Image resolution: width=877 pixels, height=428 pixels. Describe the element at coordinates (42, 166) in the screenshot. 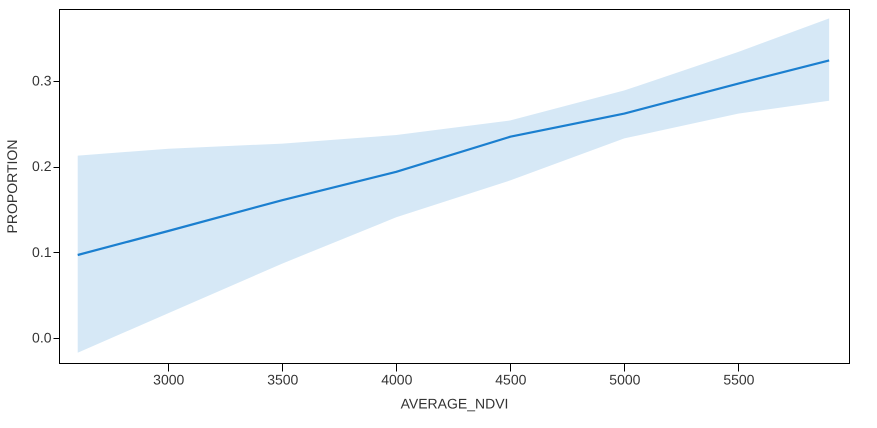

I see `y-tick-label: 0.2` at that location.